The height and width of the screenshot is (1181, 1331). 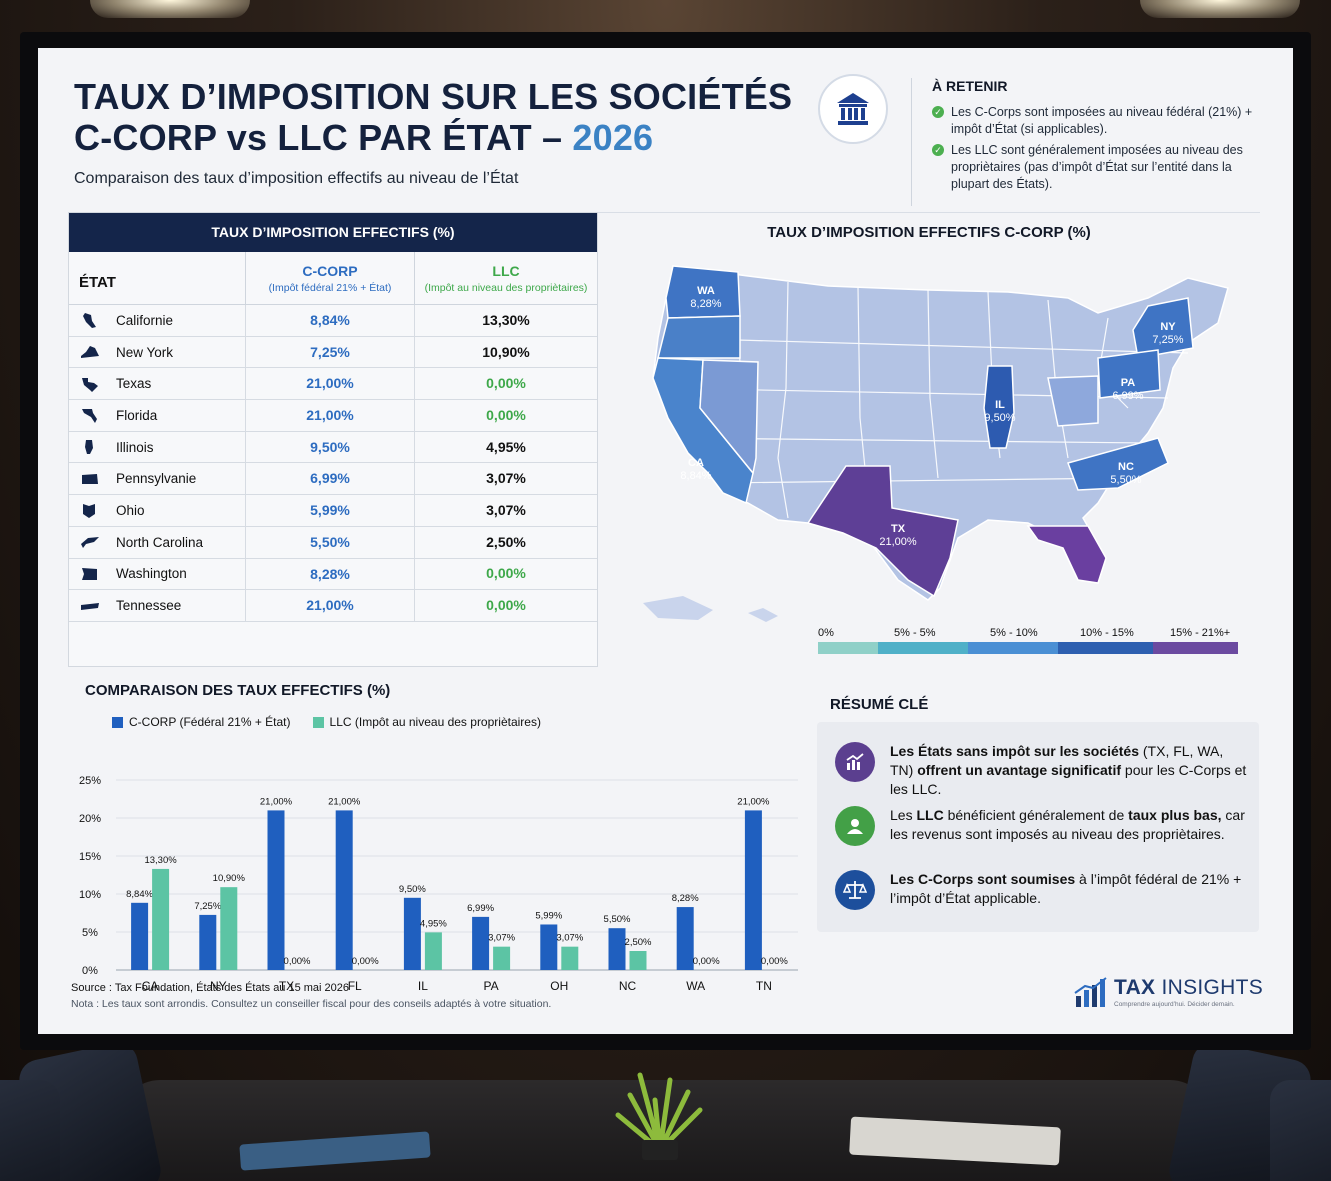 I want to click on ceiling-light, so click(x=1220, y=9).